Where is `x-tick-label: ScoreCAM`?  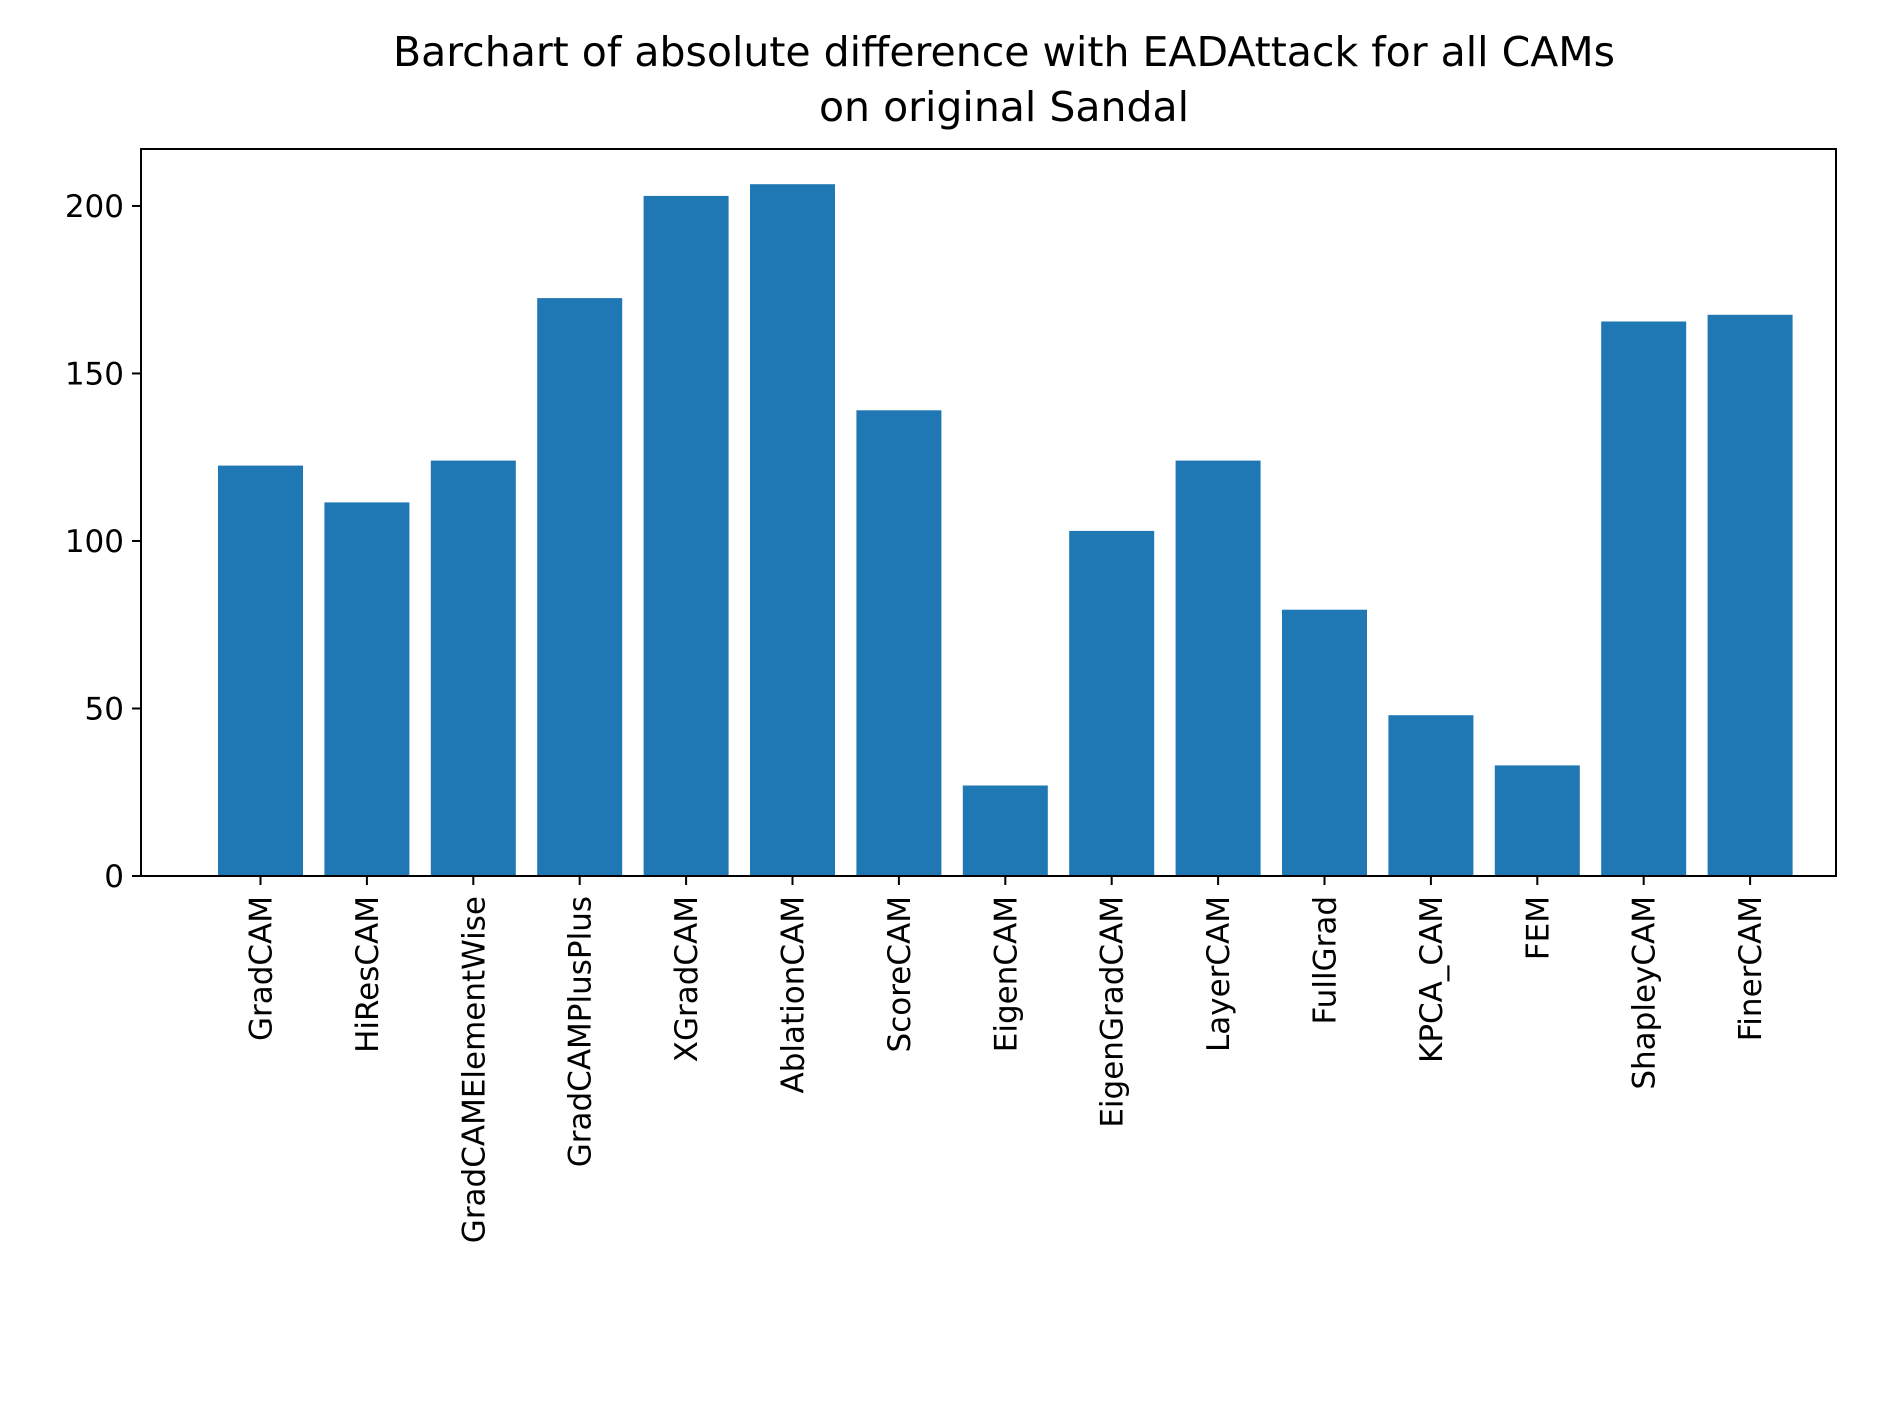
x-tick-label: ScoreCAM is located at coordinates (900, 974).